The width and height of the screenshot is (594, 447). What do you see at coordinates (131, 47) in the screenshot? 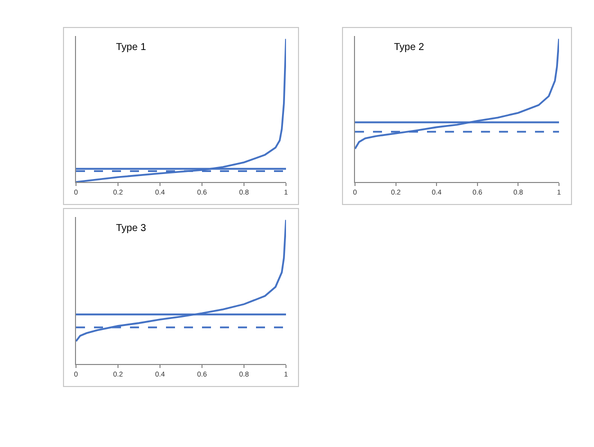
I see `annotation: Type 1` at bounding box center [131, 47].